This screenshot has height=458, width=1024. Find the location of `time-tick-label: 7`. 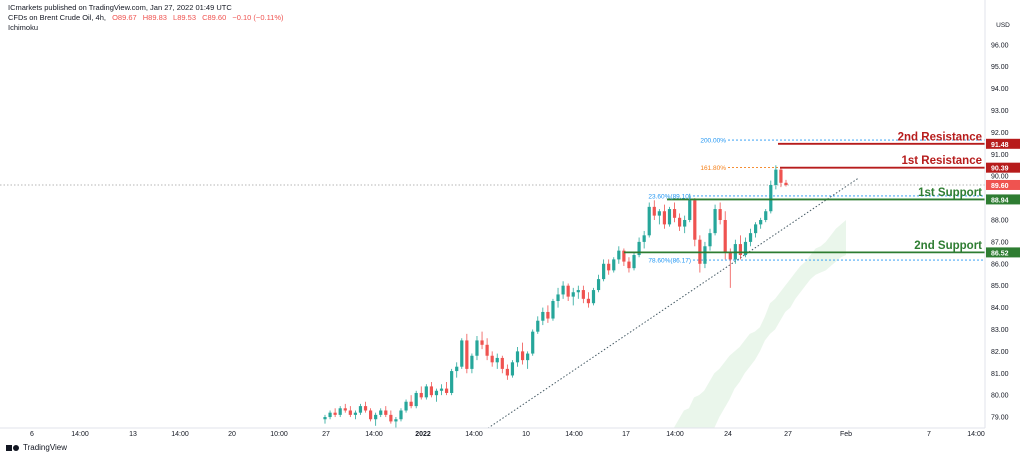

time-tick-label: 7 is located at coordinates (929, 434).